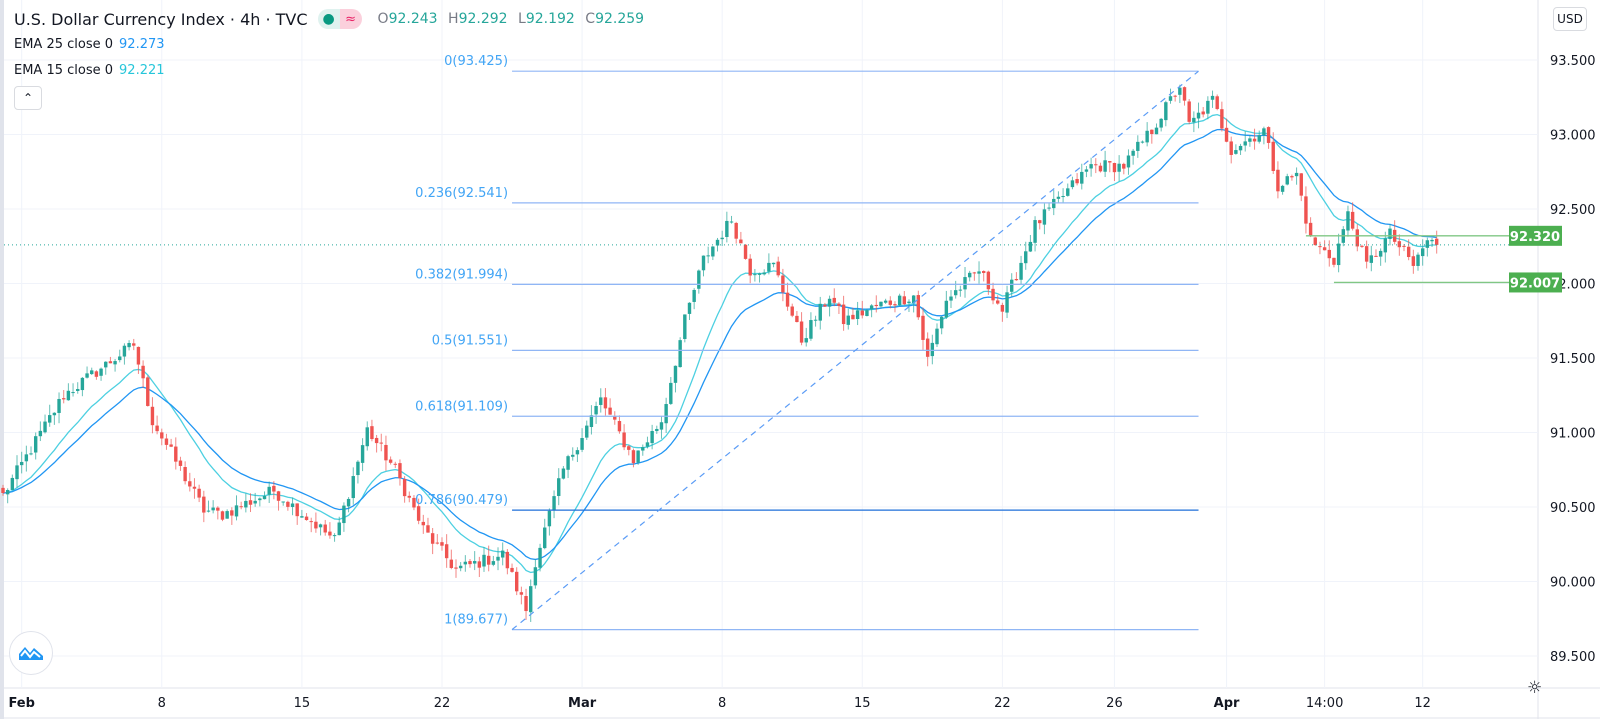 The image size is (1600, 719). I want to click on x-tick-label: 14:00, so click(1324, 703).